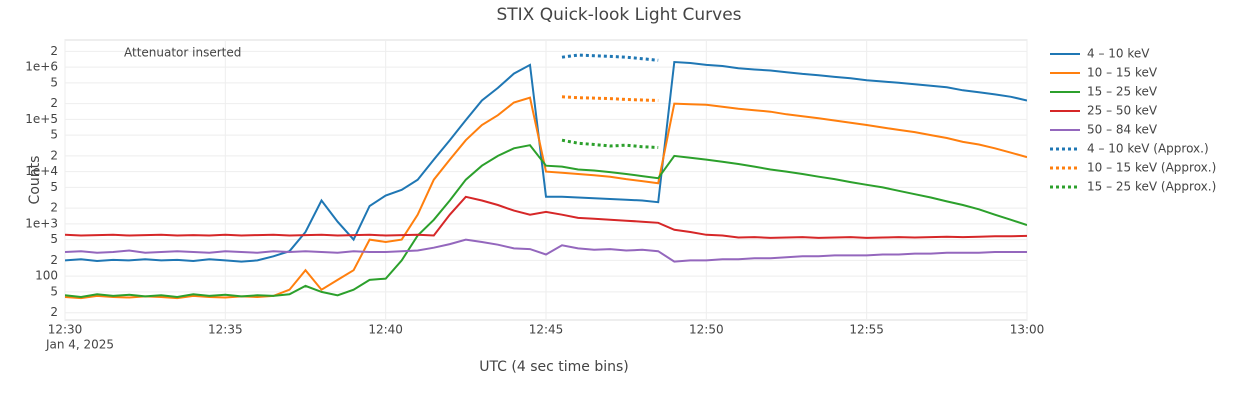 The width and height of the screenshot is (1239, 400). What do you see at coordinates (1148, 149) in the screenshot?
I see `legend-label: 4 – 10 keV (Approx.)` at bounding box center [1148, 149].